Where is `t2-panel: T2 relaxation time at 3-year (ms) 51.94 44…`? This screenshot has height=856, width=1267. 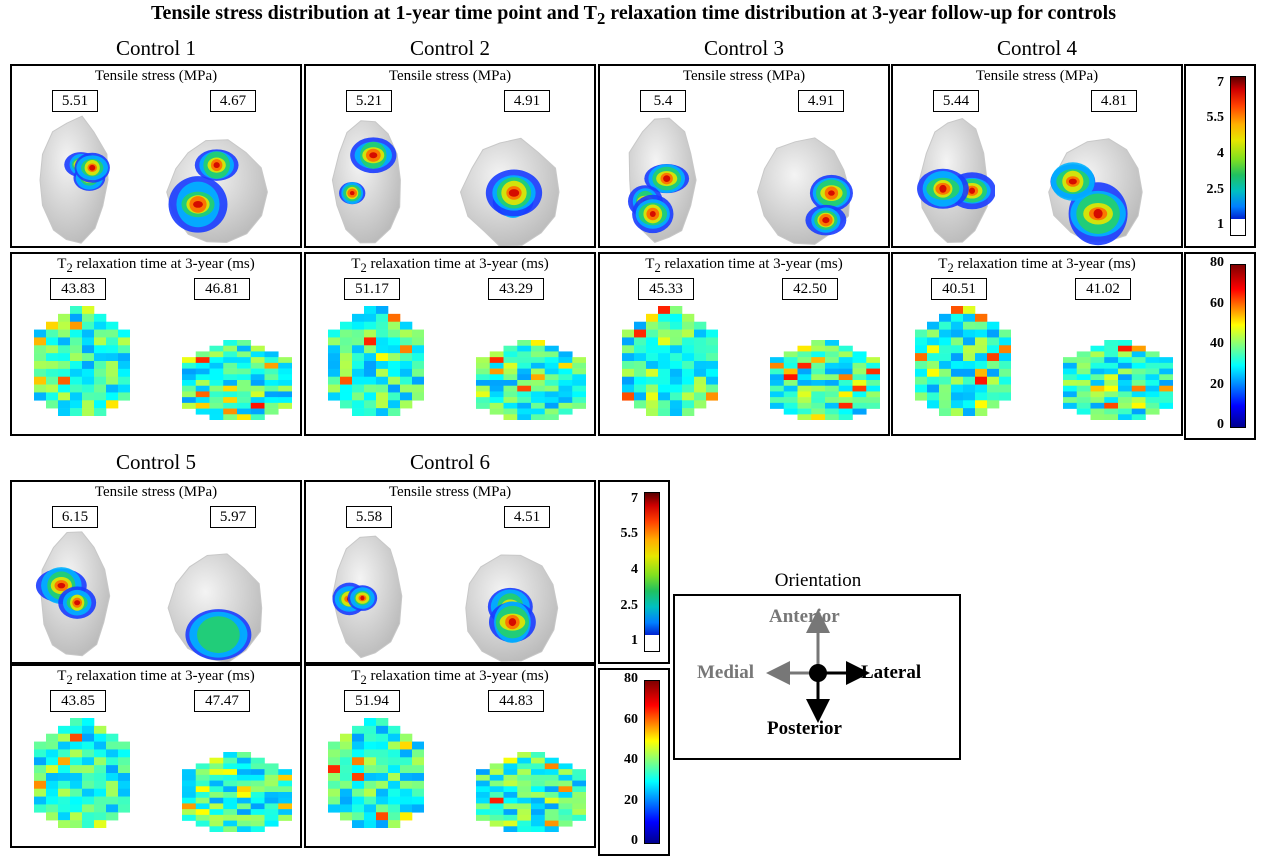
t2-panel: T2 relaxation time at 3-year (ms) 51.94 44… is located at coordinates (450, 756).